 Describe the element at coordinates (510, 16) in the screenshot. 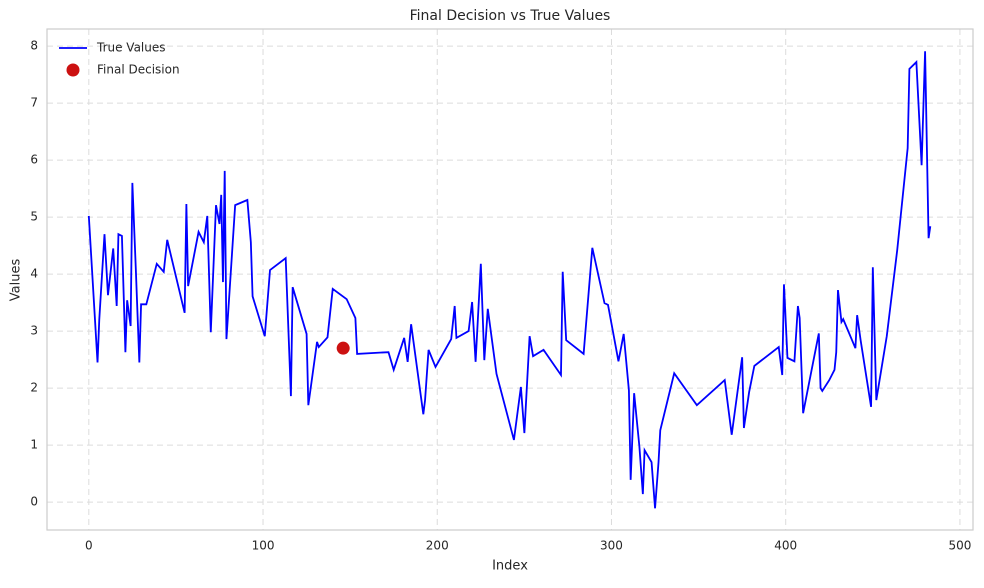

I see `chart-title: Final Decision vs True Values` at that location.